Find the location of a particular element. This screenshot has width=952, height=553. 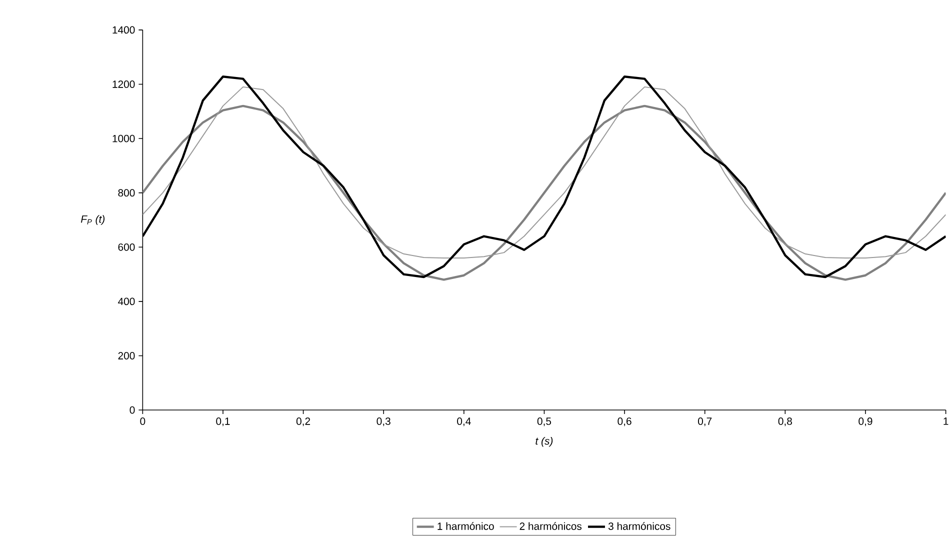

x-tick-label: 0,8 is located at coordinates (785, 422).